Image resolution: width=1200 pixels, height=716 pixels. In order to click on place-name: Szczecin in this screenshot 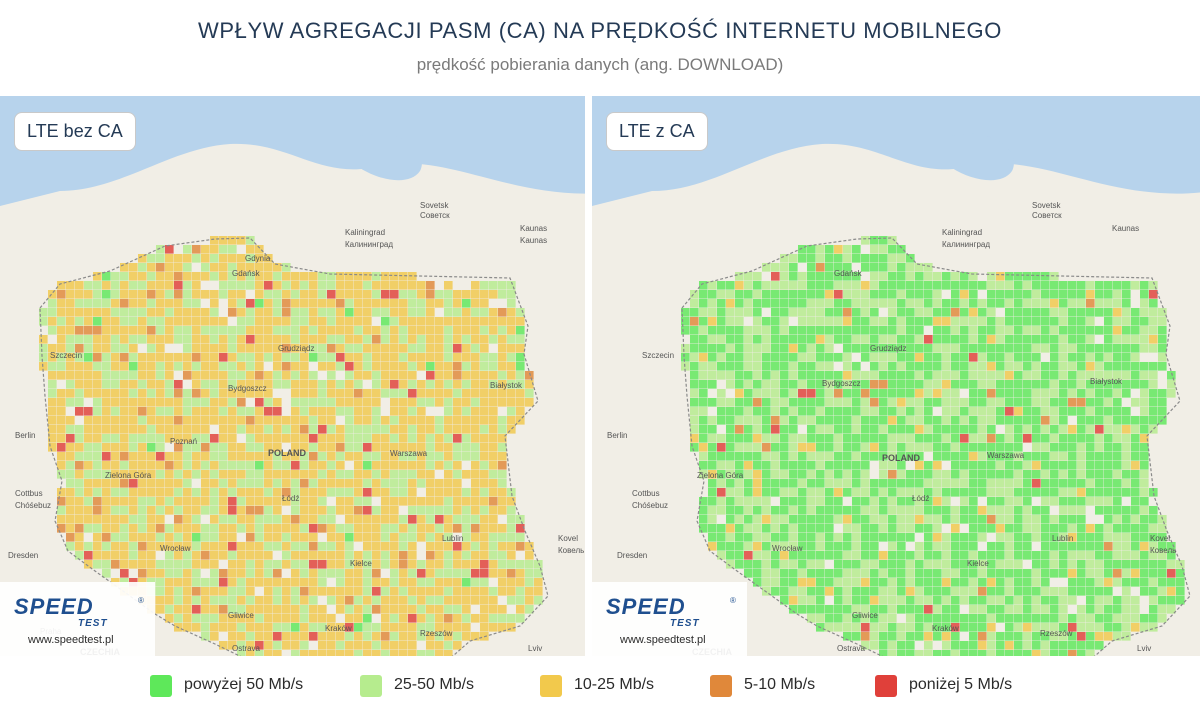, I will do `click(66, 355)`.